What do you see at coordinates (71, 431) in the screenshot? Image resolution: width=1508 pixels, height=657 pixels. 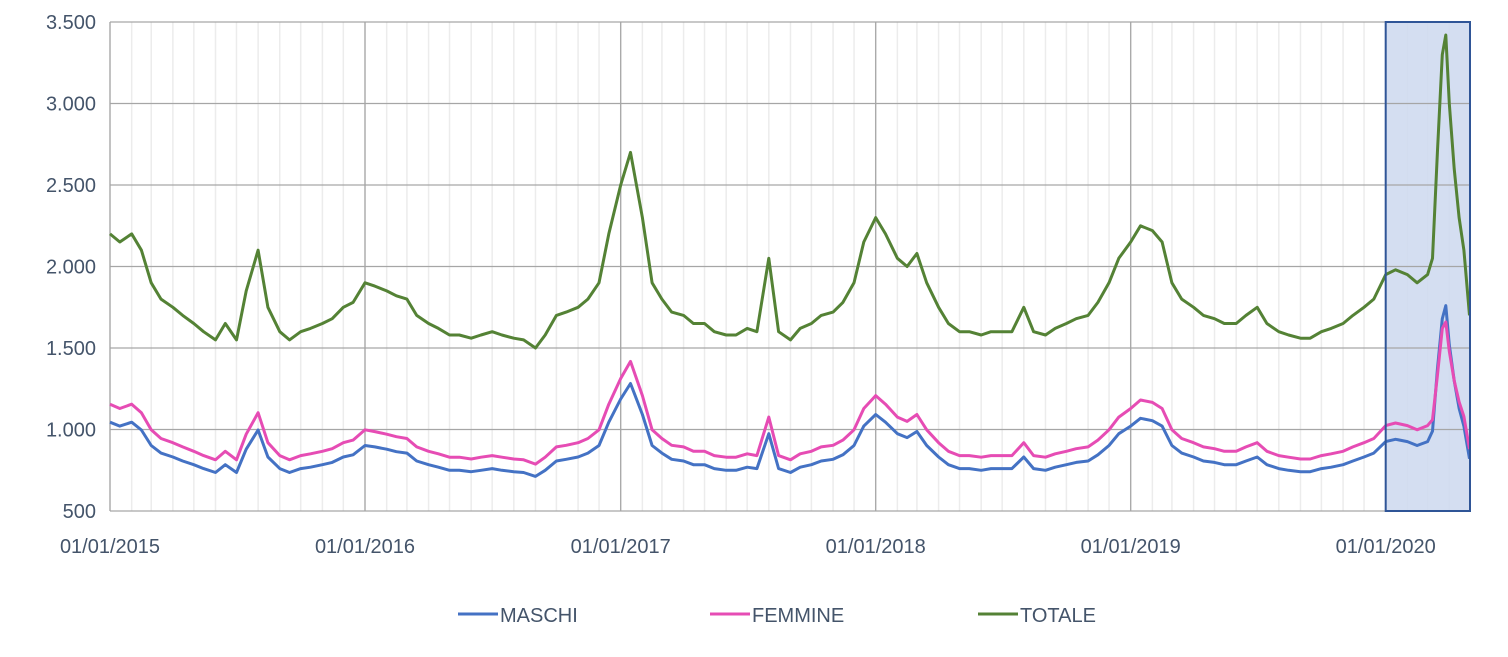 I see `y-tick-label: 1.000` at bounding box center [71, 431].